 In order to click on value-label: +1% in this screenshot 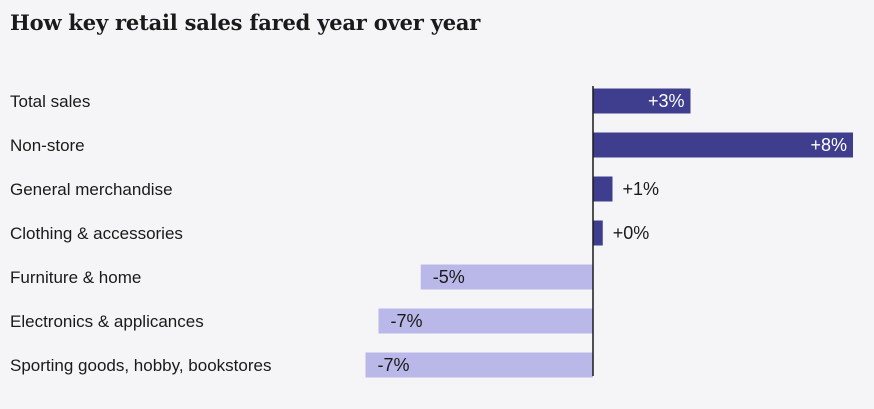, I will do `click(641, 189)`.